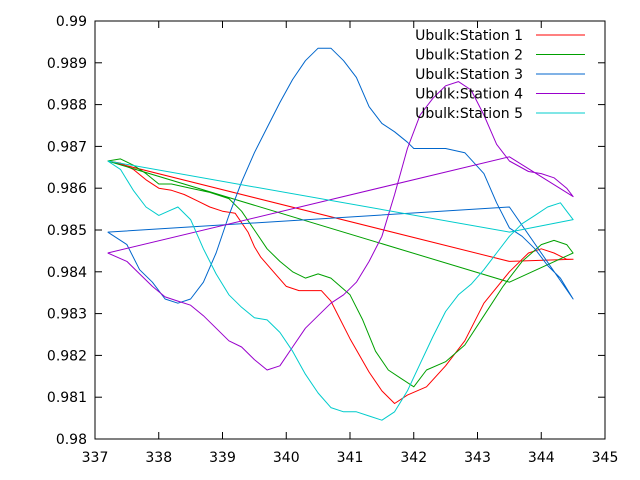  What do you see at coordinates (71, 440) in the screenshot?
I see `y-tick-label: 0.98` at bounding box center [71, 440].